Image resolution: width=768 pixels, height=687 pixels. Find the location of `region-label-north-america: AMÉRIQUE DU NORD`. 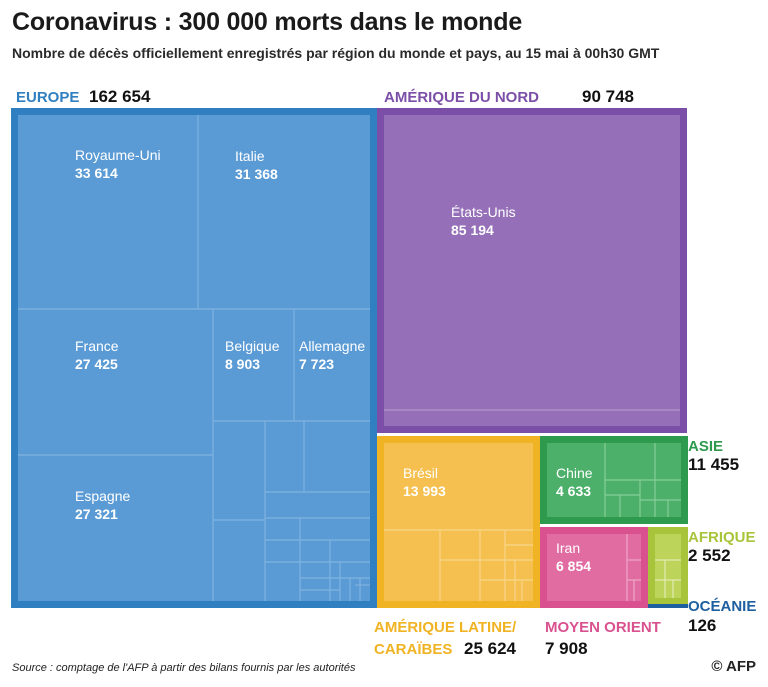

region-label-north-america: AMÉRIQUE DU NORD is located at coordinates (462, 97).